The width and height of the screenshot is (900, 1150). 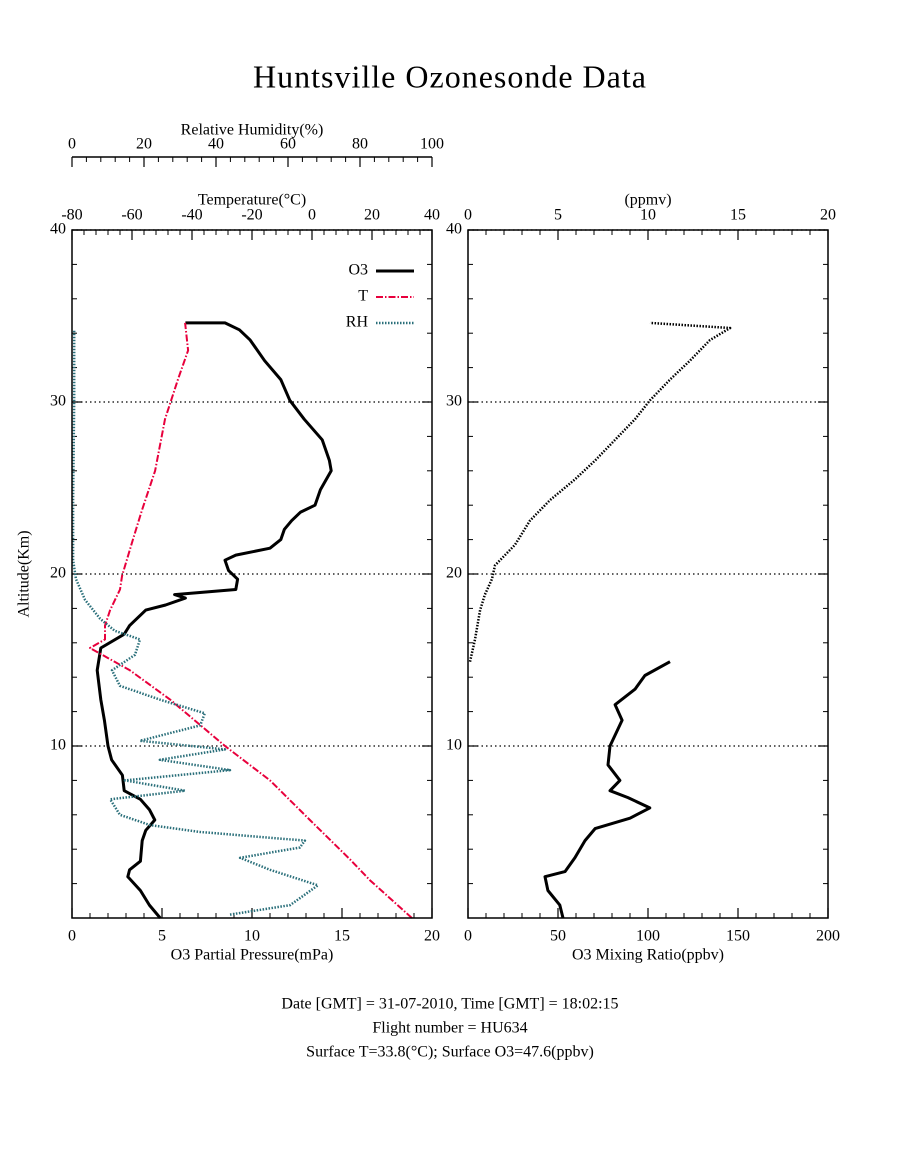 What do you see at coordinates (288, 144) in the screenshot?
I see `x-tick-label: 60` at bounding box center [288, 144].